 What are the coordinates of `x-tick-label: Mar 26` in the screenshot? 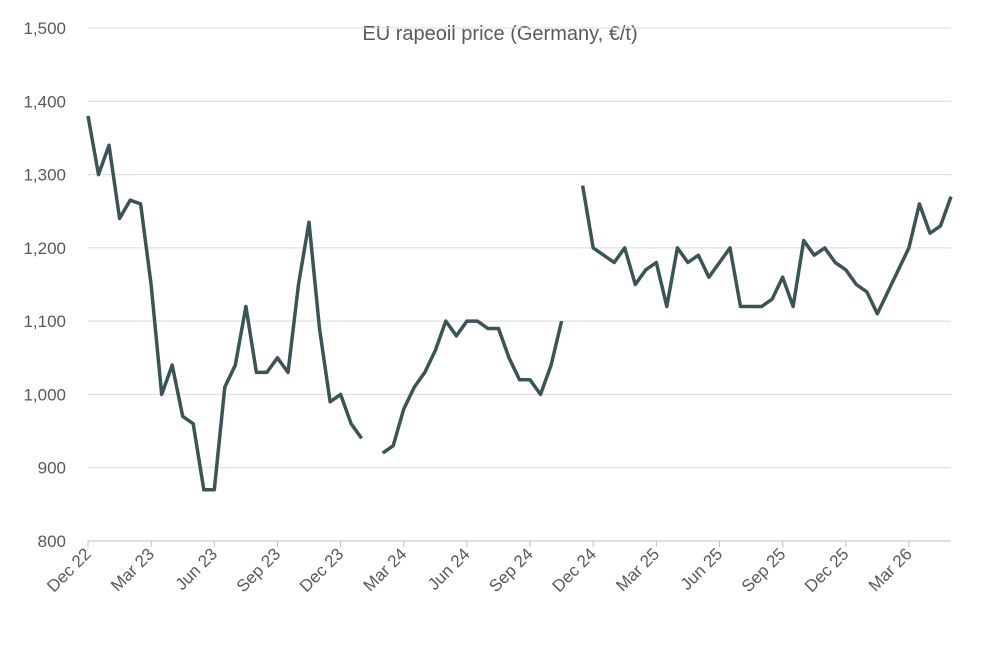 It's located at (890, 569).